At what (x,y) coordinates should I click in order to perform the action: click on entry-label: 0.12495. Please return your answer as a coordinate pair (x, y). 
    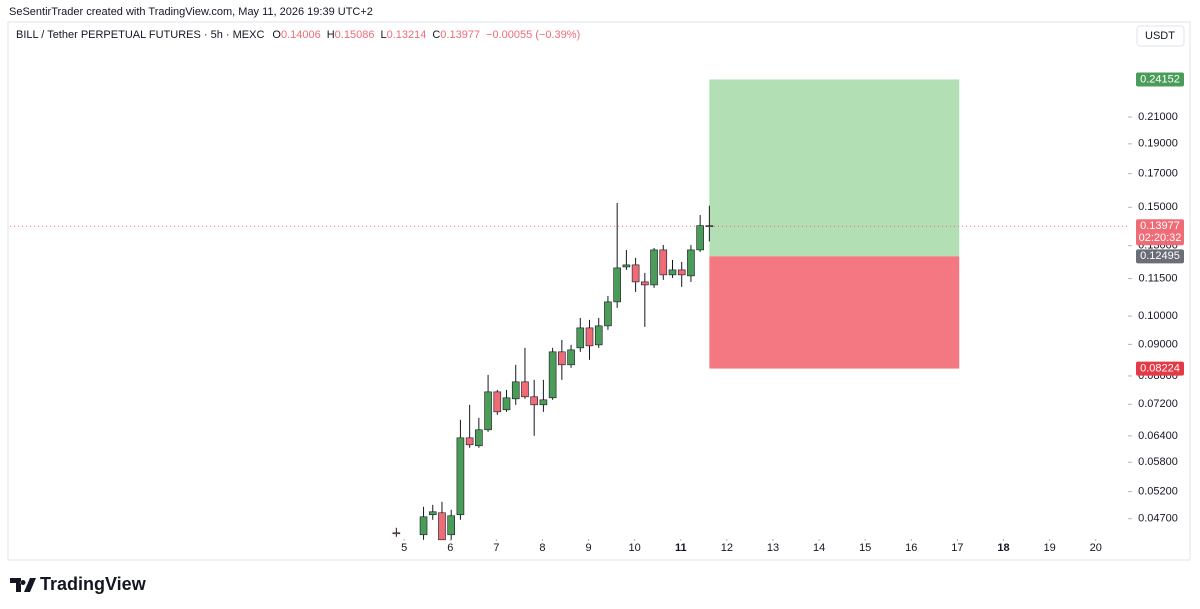
    Looking at the image, I should click on (1160, 256).